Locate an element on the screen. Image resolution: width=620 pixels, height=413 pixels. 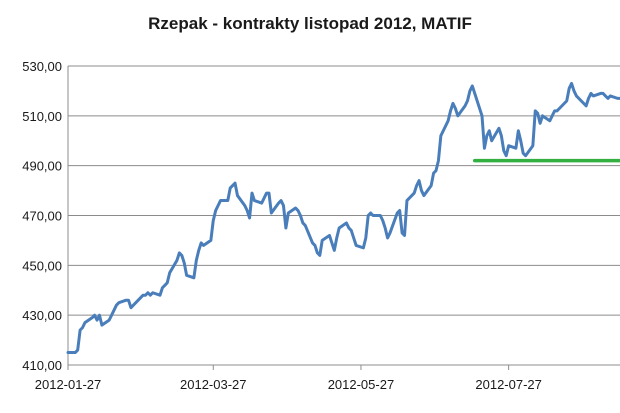
x-tick-label: 2012-07-27 is located at coordinates (508, 384).